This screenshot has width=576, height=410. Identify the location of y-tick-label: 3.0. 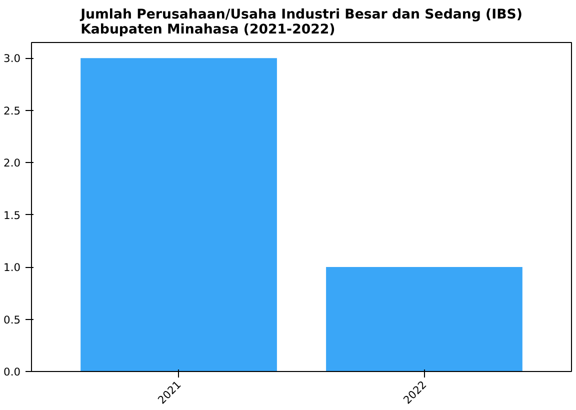
(12, 59).